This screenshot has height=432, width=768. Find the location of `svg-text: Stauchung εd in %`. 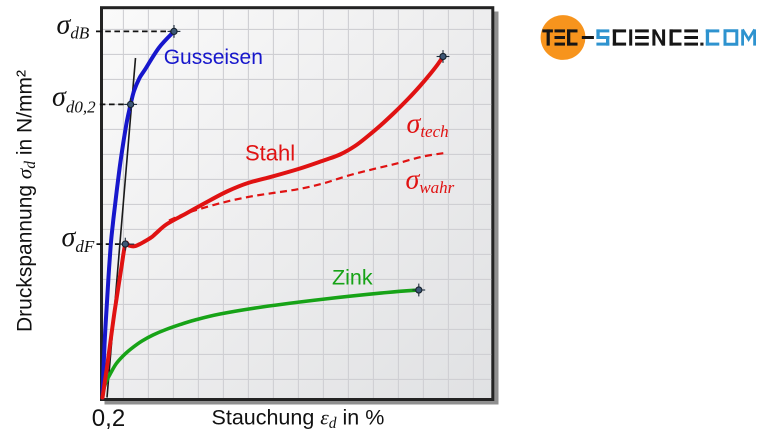

svg-text: Stauchung εd in % is located at coordinates (298, 419).